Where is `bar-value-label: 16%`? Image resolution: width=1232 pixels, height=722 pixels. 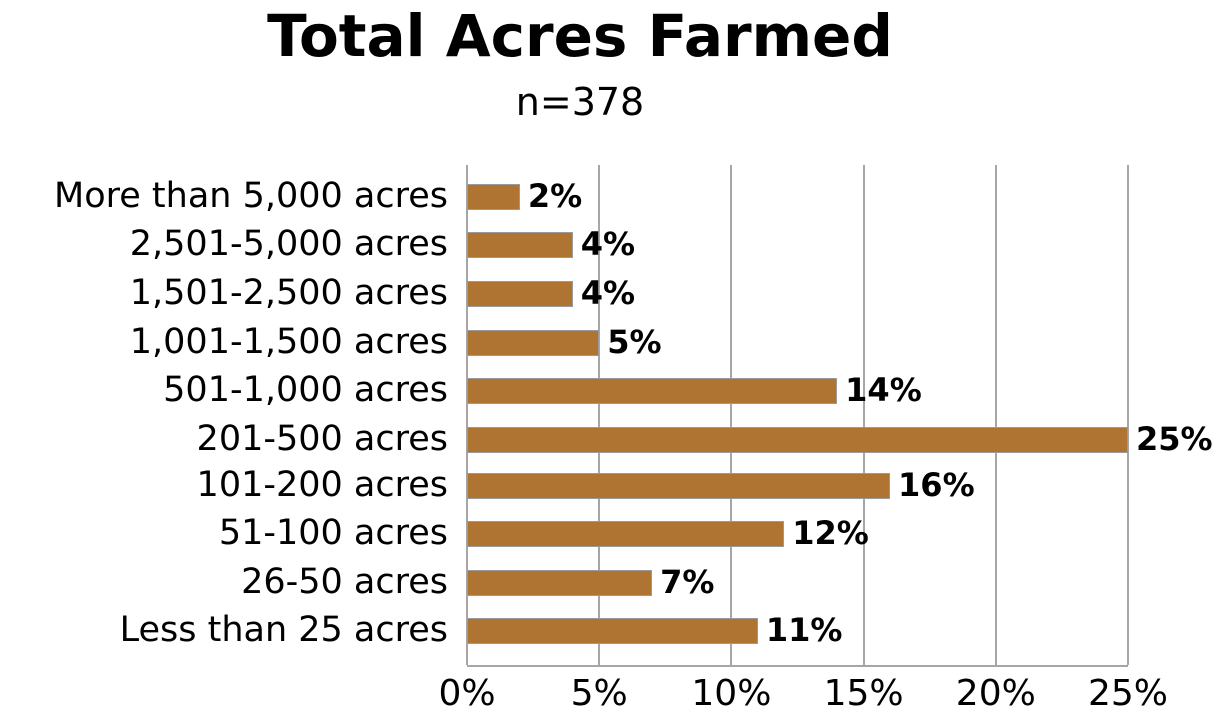 bar-value-label: 16% is located at coordinates (936, 485).